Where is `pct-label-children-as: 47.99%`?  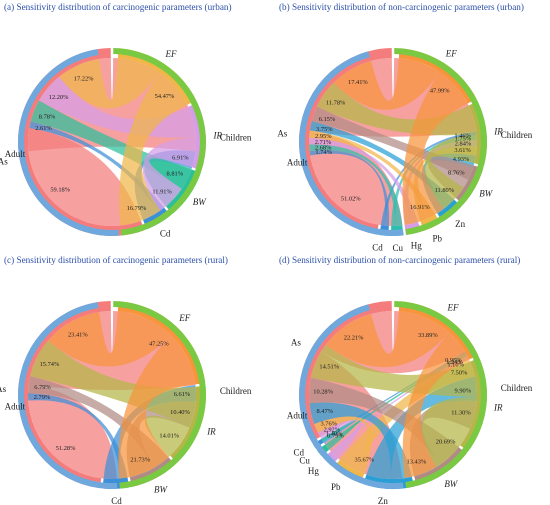
pct-label-children-as: 47.99% is located at coordinates (440, 90).